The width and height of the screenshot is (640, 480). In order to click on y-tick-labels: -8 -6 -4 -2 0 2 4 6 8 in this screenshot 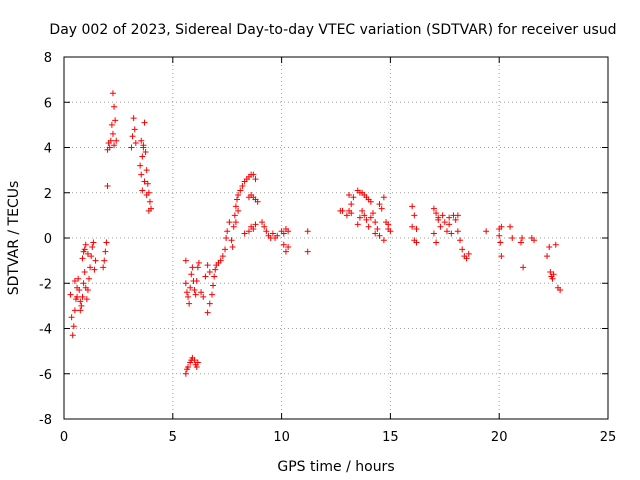, I will do `click(45, 239)`.